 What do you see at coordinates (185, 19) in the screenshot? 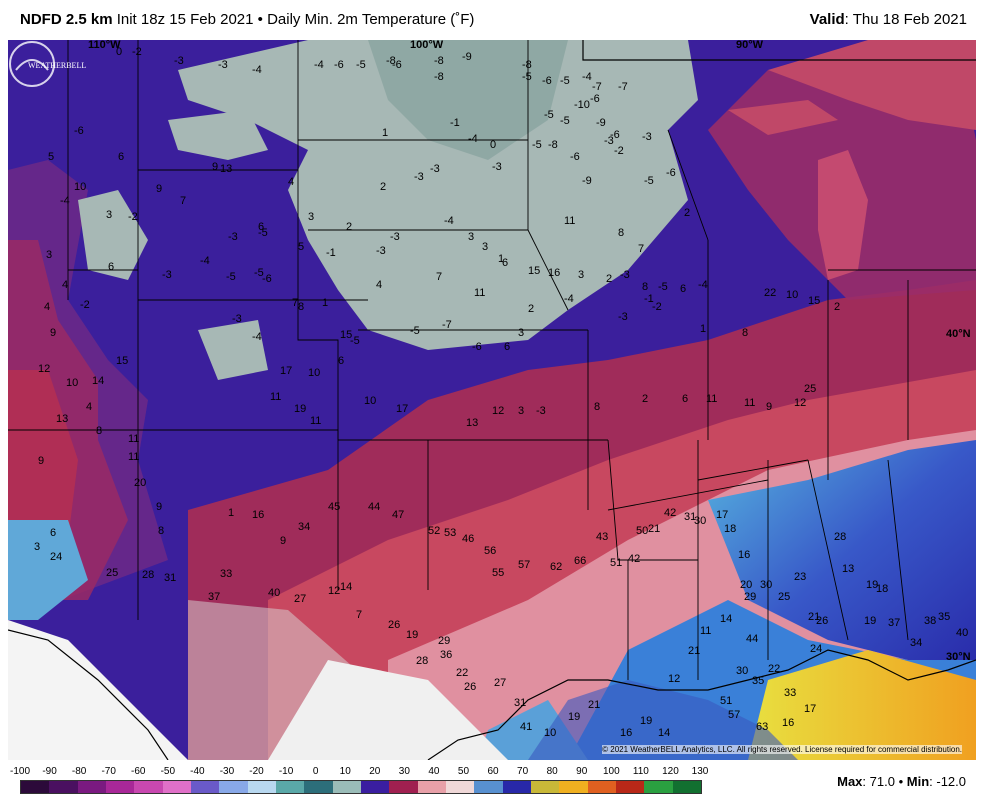
I see `init-time: Init 18z 15 Feb 2021` at bounding box center [185, 19].